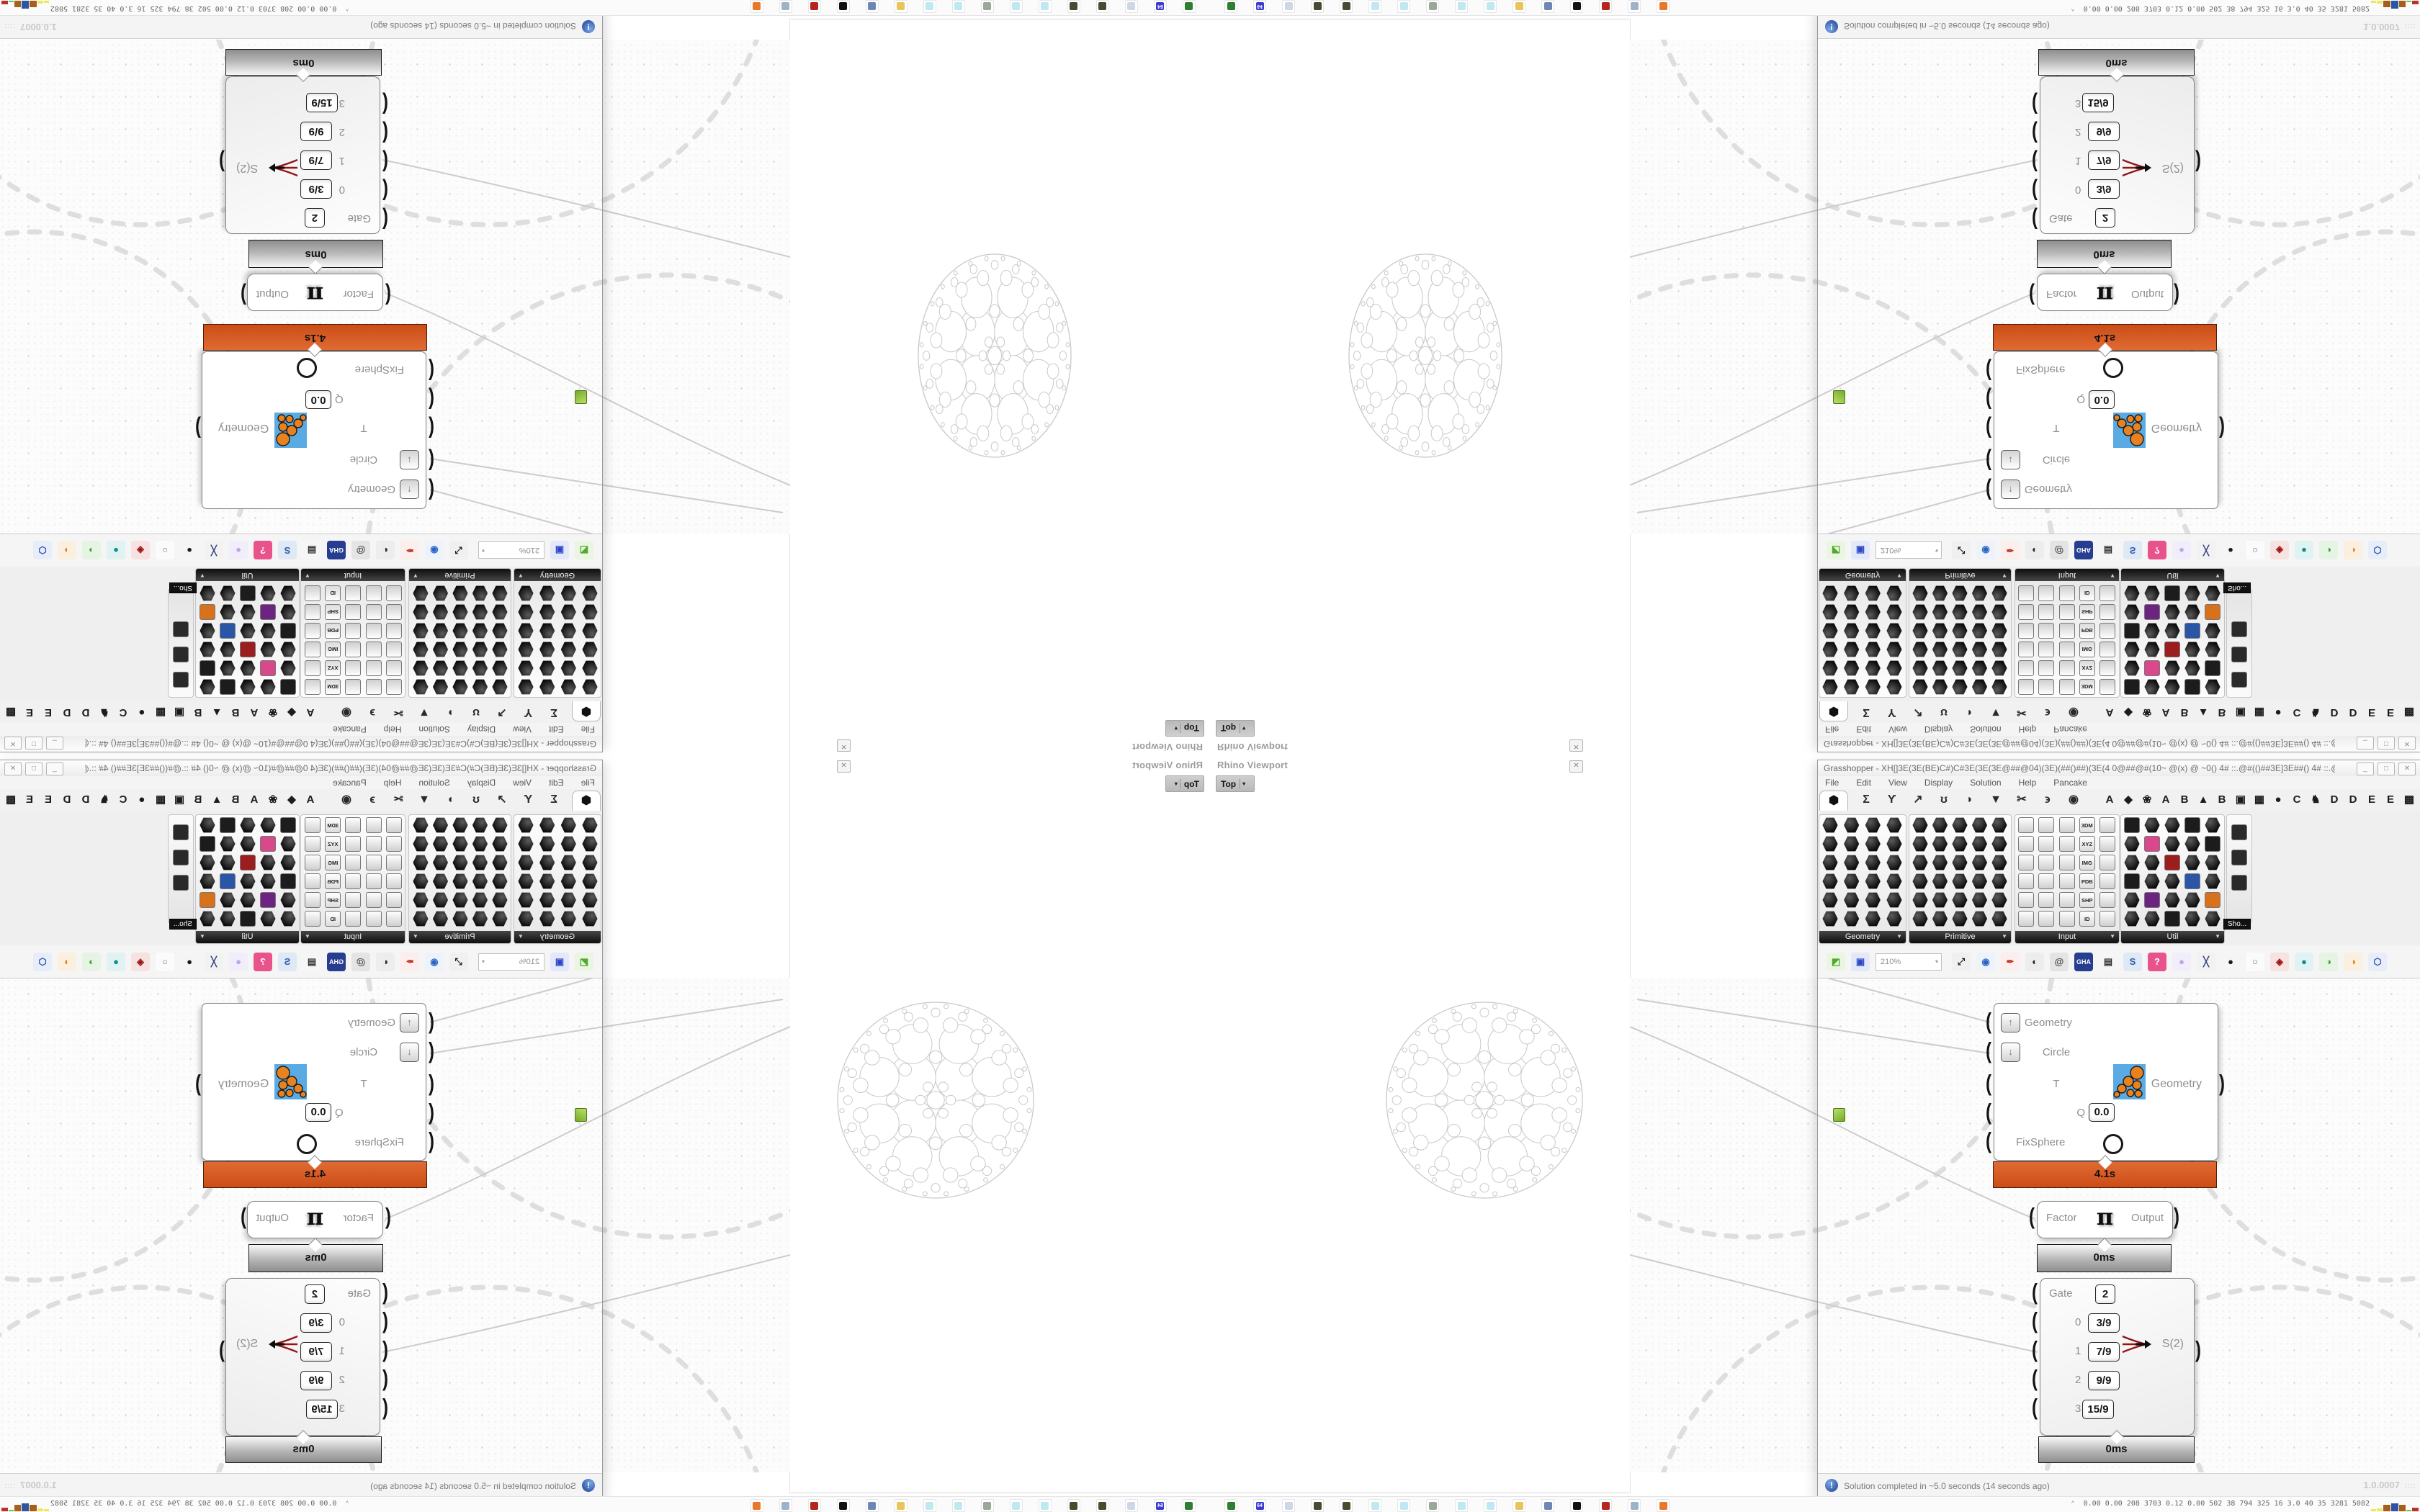 This screenshot has height=1512, width=2420. What do you see at coordinates (91, 961) in the screenshot?
I see `selected-green-icon: ◑` at bounding box center [91, 961].